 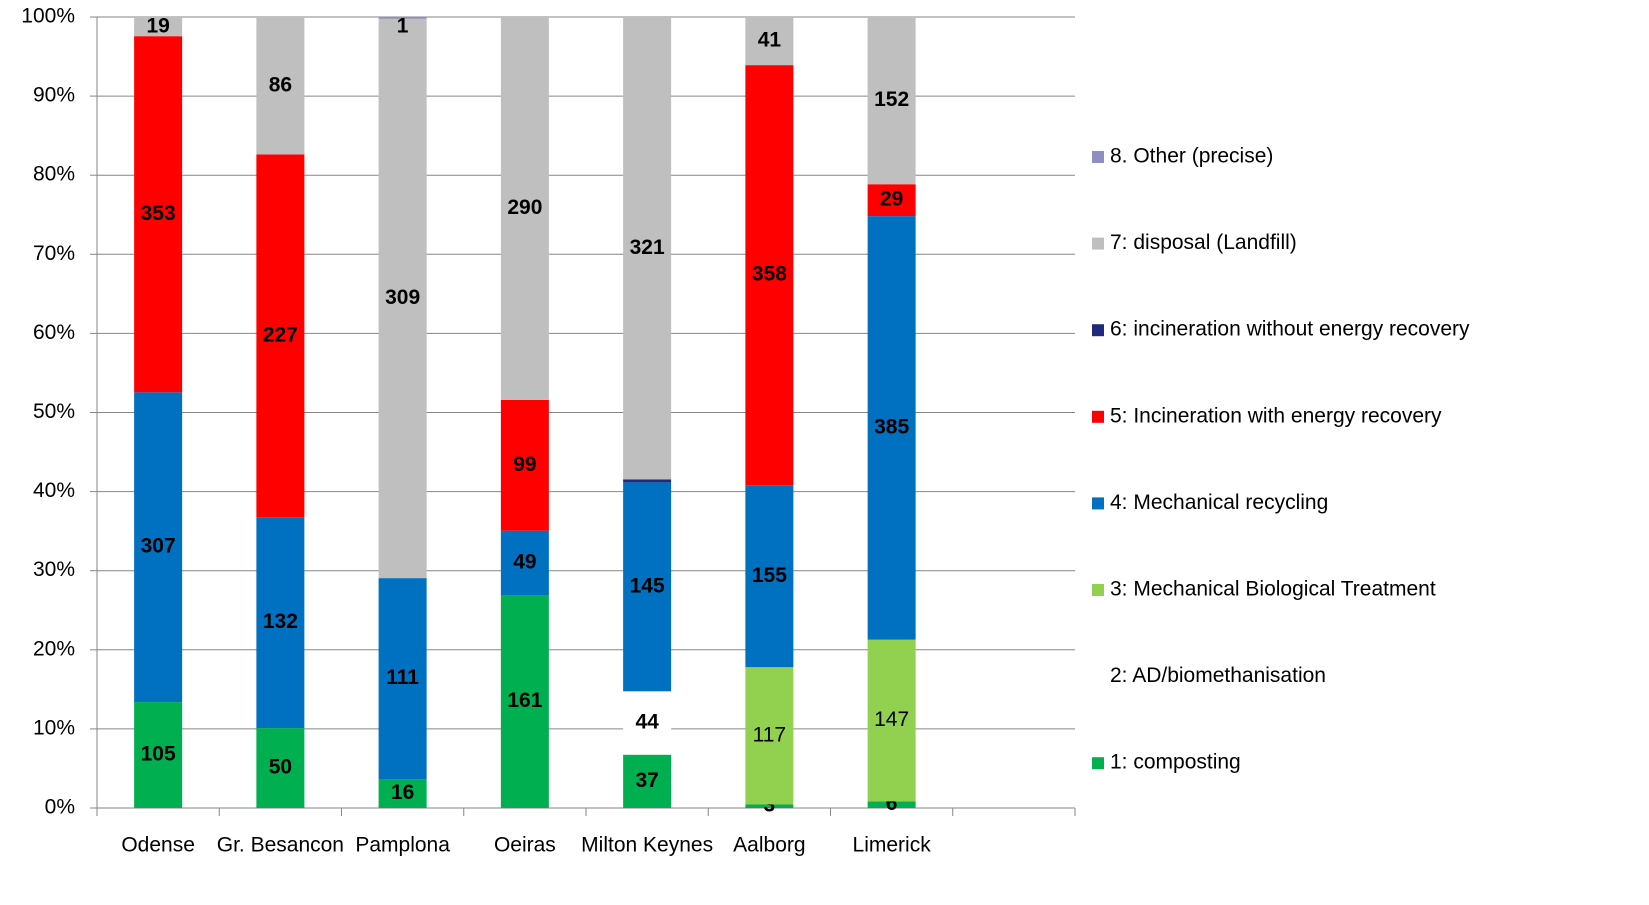 What do you see at coordinates (54, 253) in the screenshot?
I see `y-tick-label: 70%` at bounding box center [54, 253].